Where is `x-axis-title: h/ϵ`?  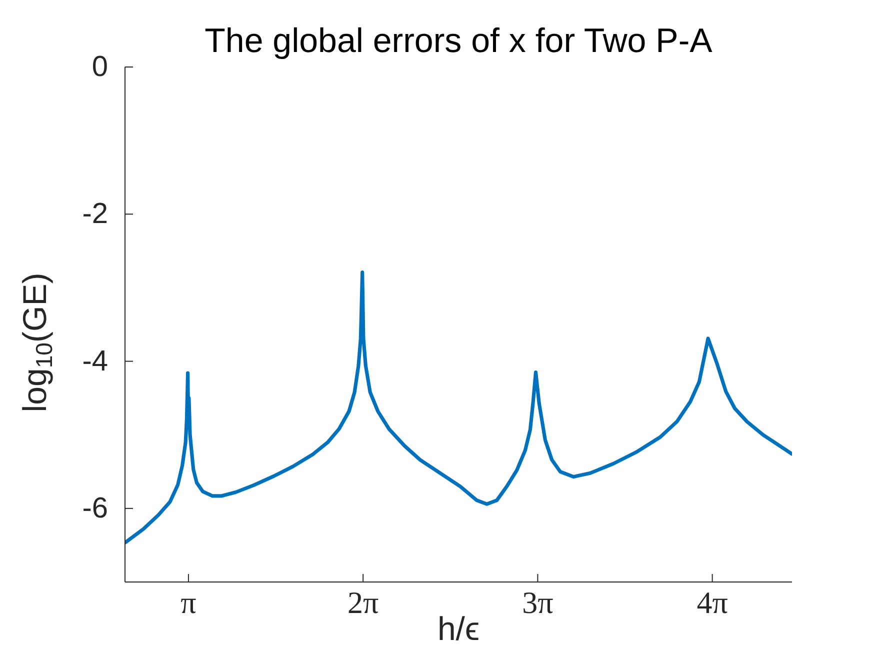 x-axis-title: h/ϵ is located at coordinates (458, 628).